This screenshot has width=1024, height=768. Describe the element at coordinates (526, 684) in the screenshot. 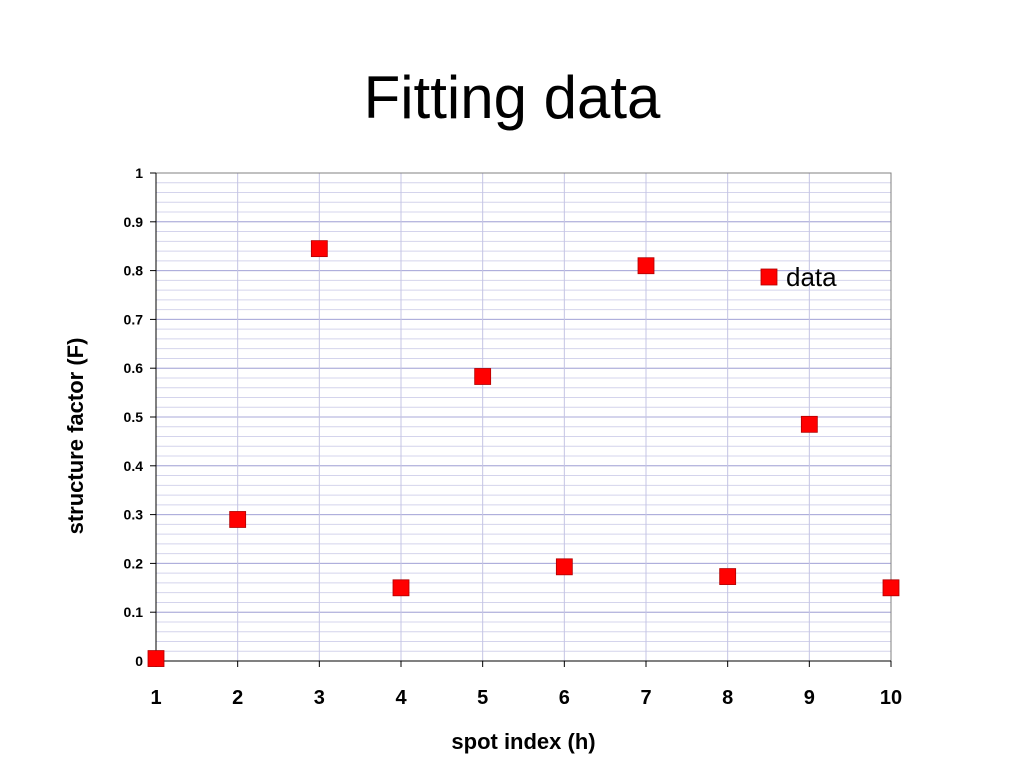

I see `x-axis-ticks: 1 2 3 4 5 6 7 8 9 10` at that location.